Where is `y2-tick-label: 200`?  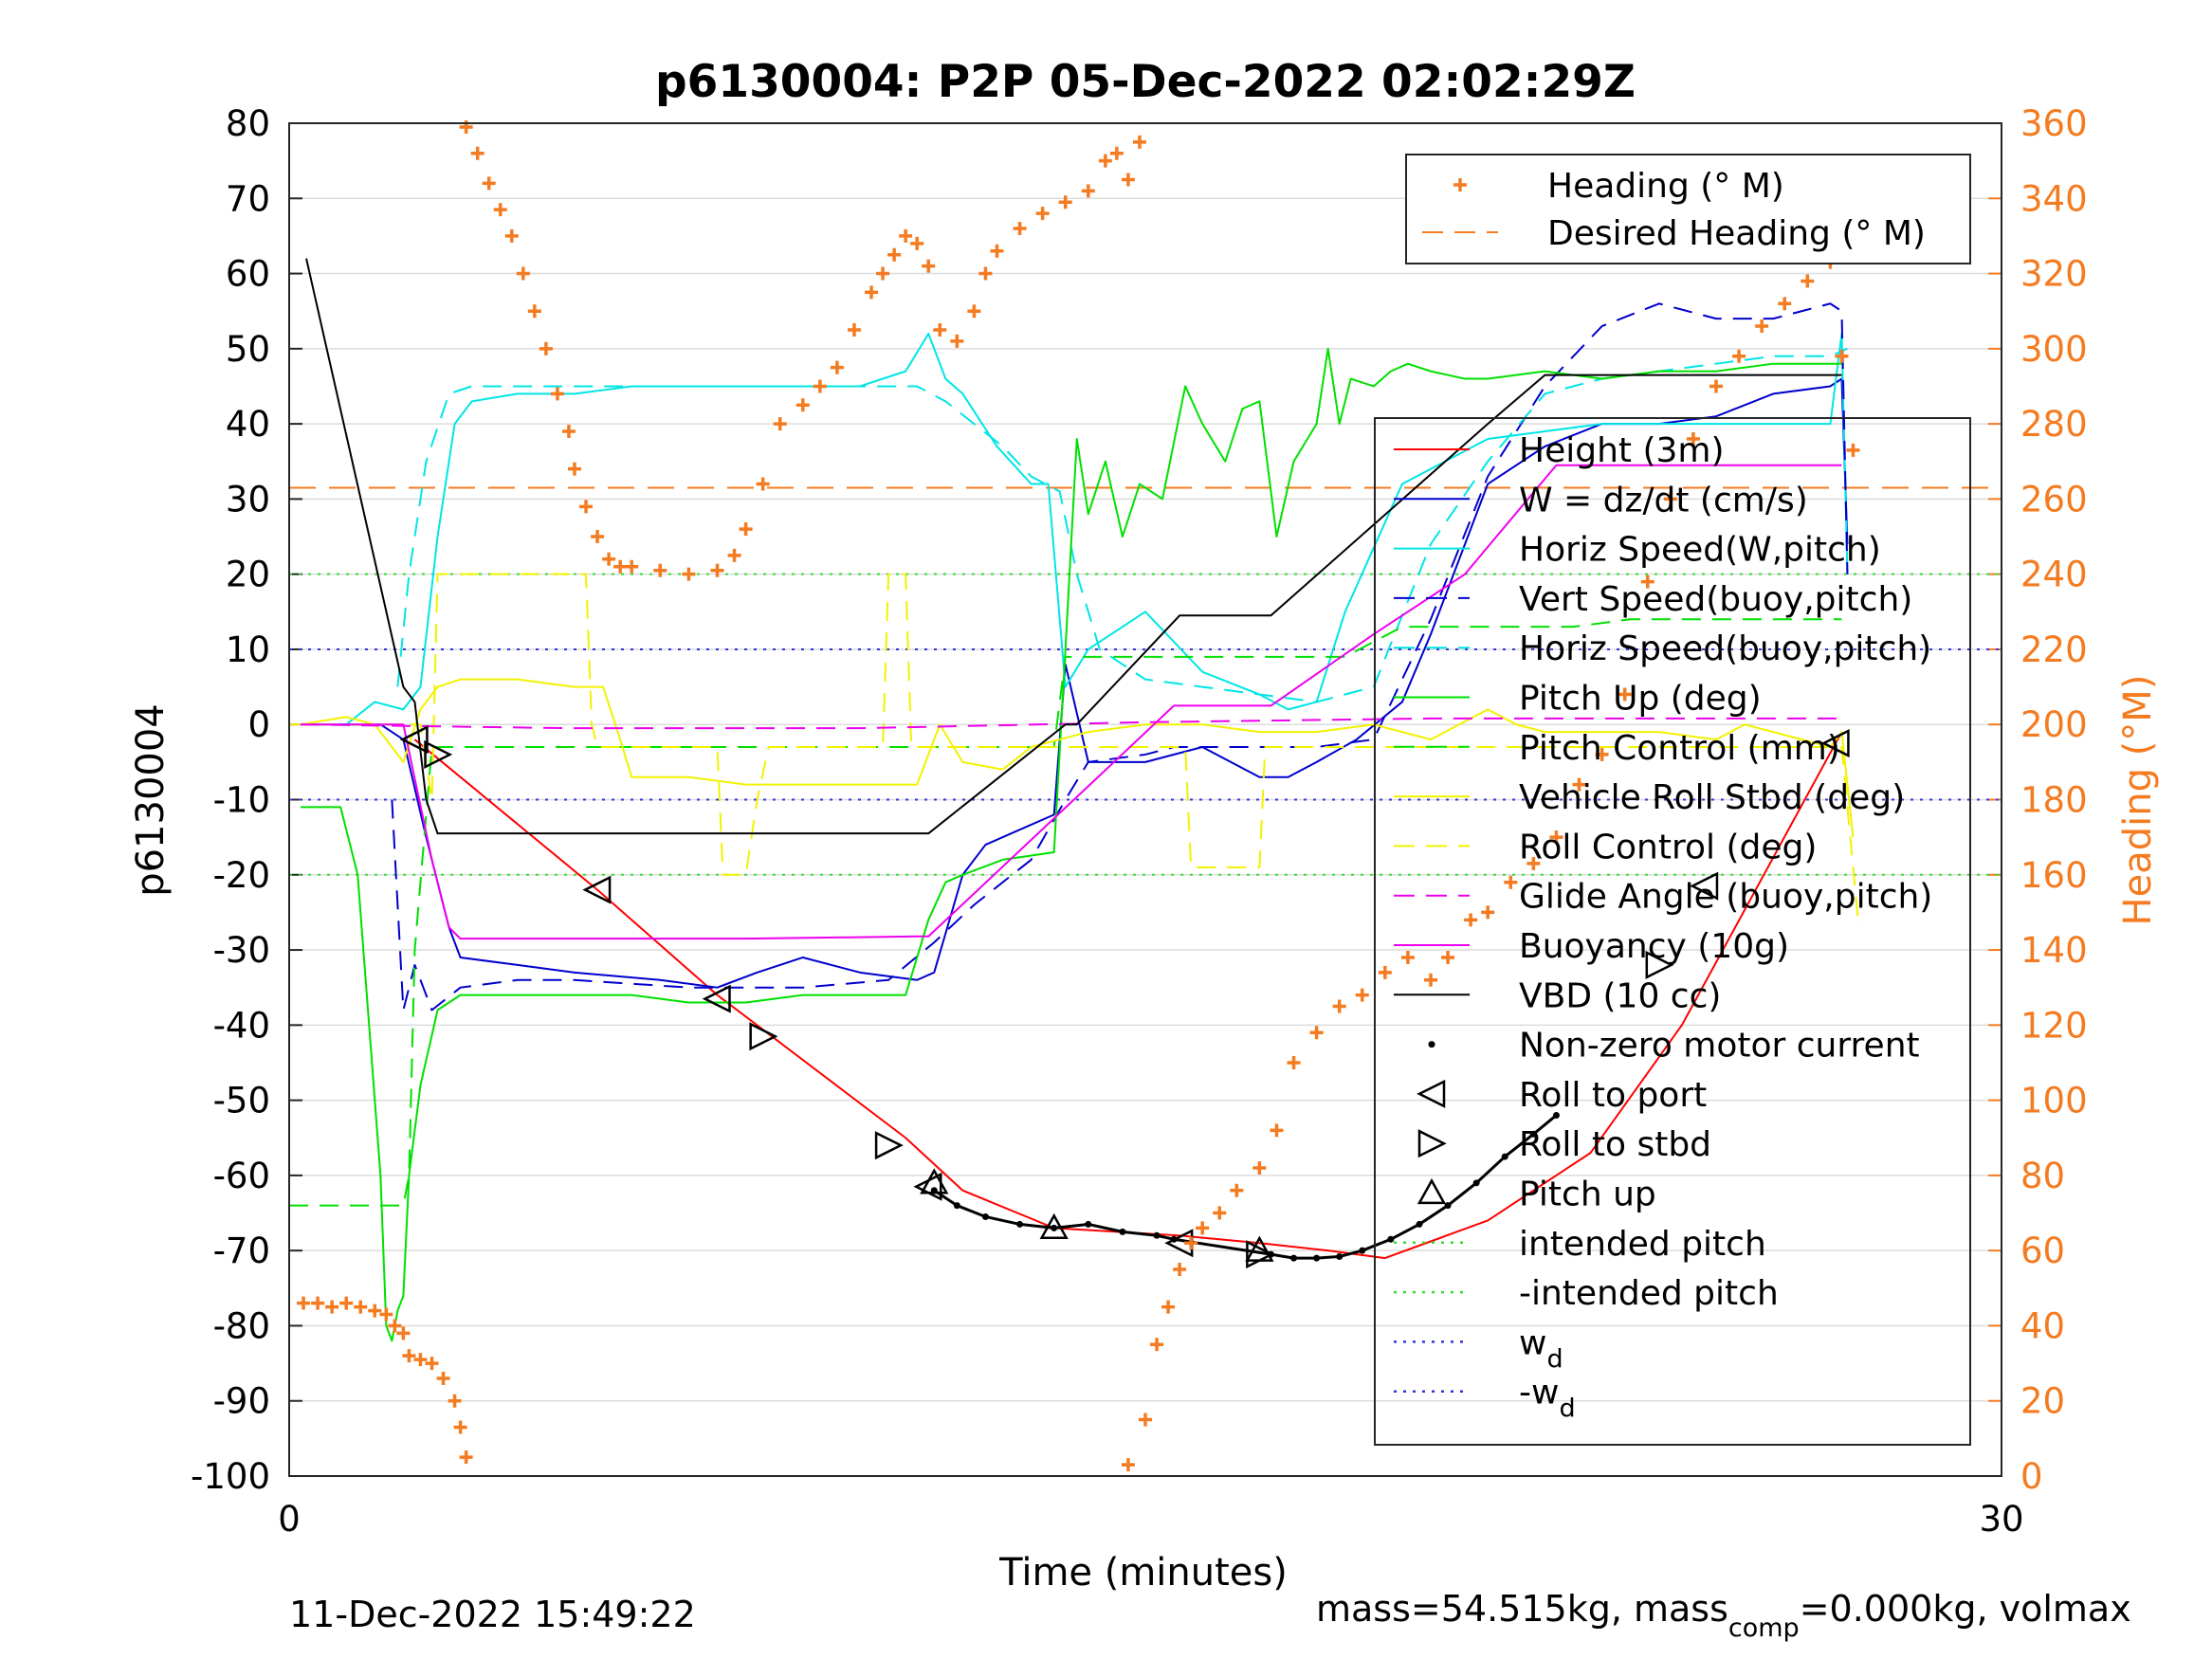 y2-tick-label: 200 is located at coordinates (2054, 724).